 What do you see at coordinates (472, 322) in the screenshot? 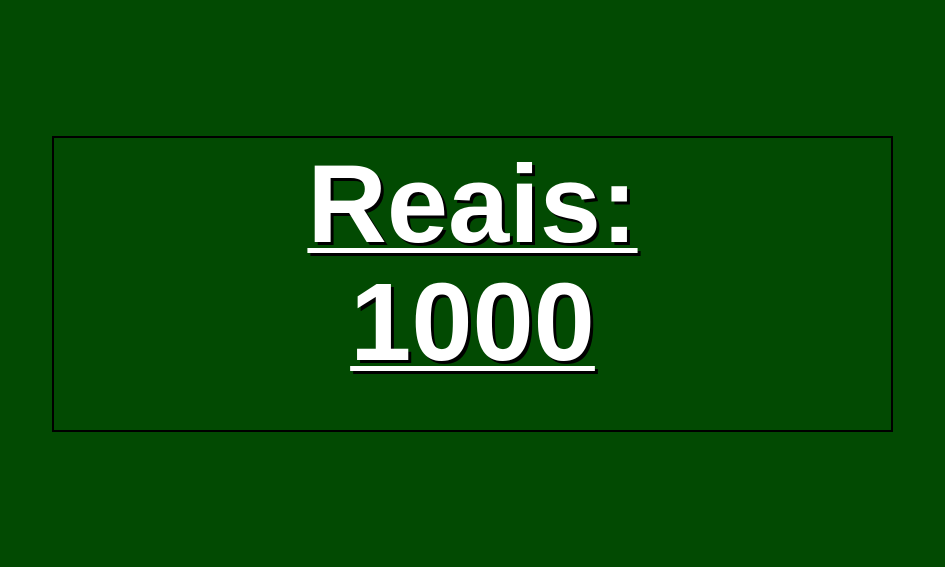
I see `amount-value: 1000` at bounding box center [472, 322].